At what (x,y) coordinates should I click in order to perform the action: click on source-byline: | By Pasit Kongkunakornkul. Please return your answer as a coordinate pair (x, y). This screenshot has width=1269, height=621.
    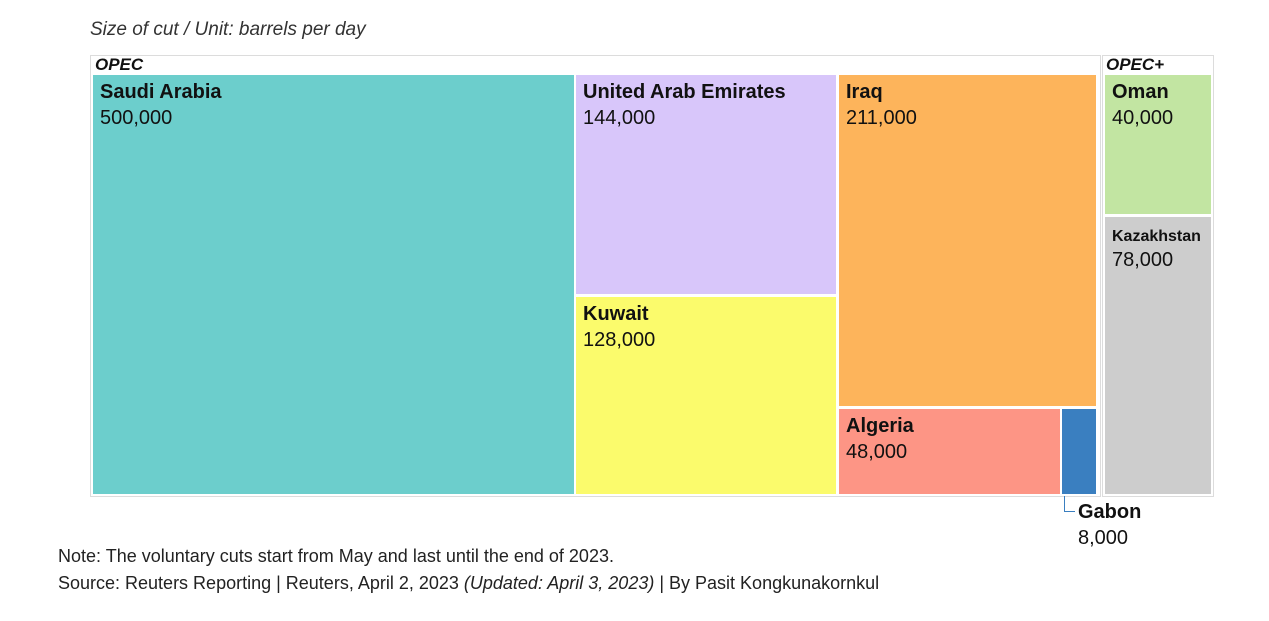
    Looking at the image, I should click on (767, 583).